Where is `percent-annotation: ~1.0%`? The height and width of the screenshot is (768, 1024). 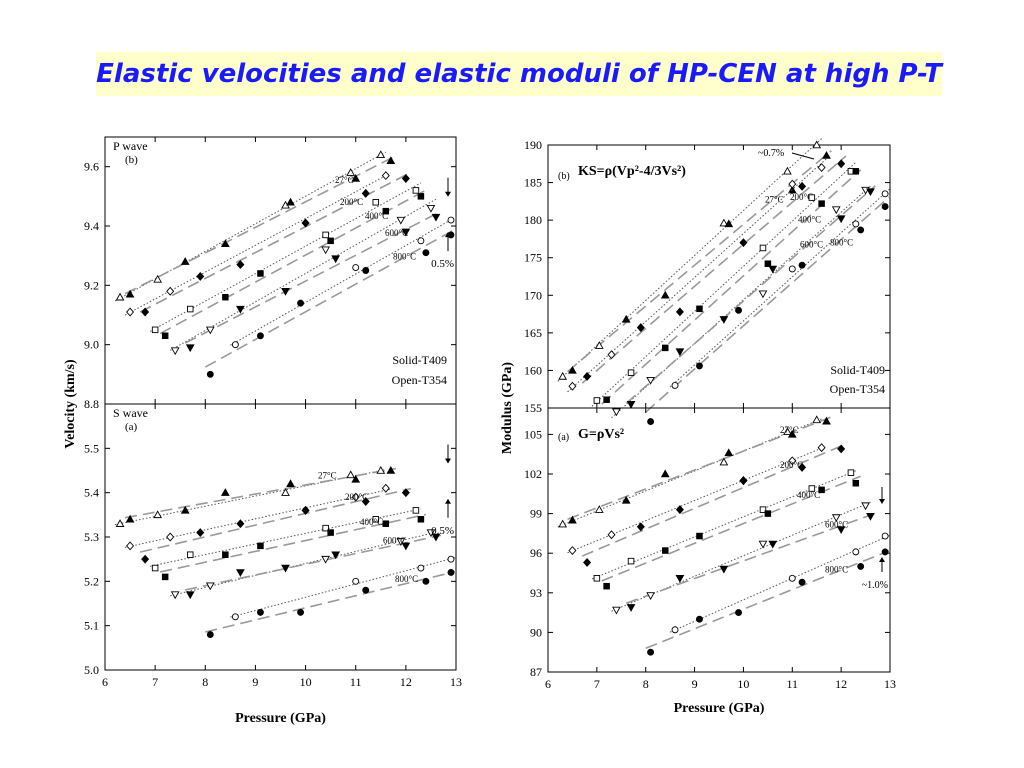 percent-annotation: ~1.0% is located at coordinates (875, 539).